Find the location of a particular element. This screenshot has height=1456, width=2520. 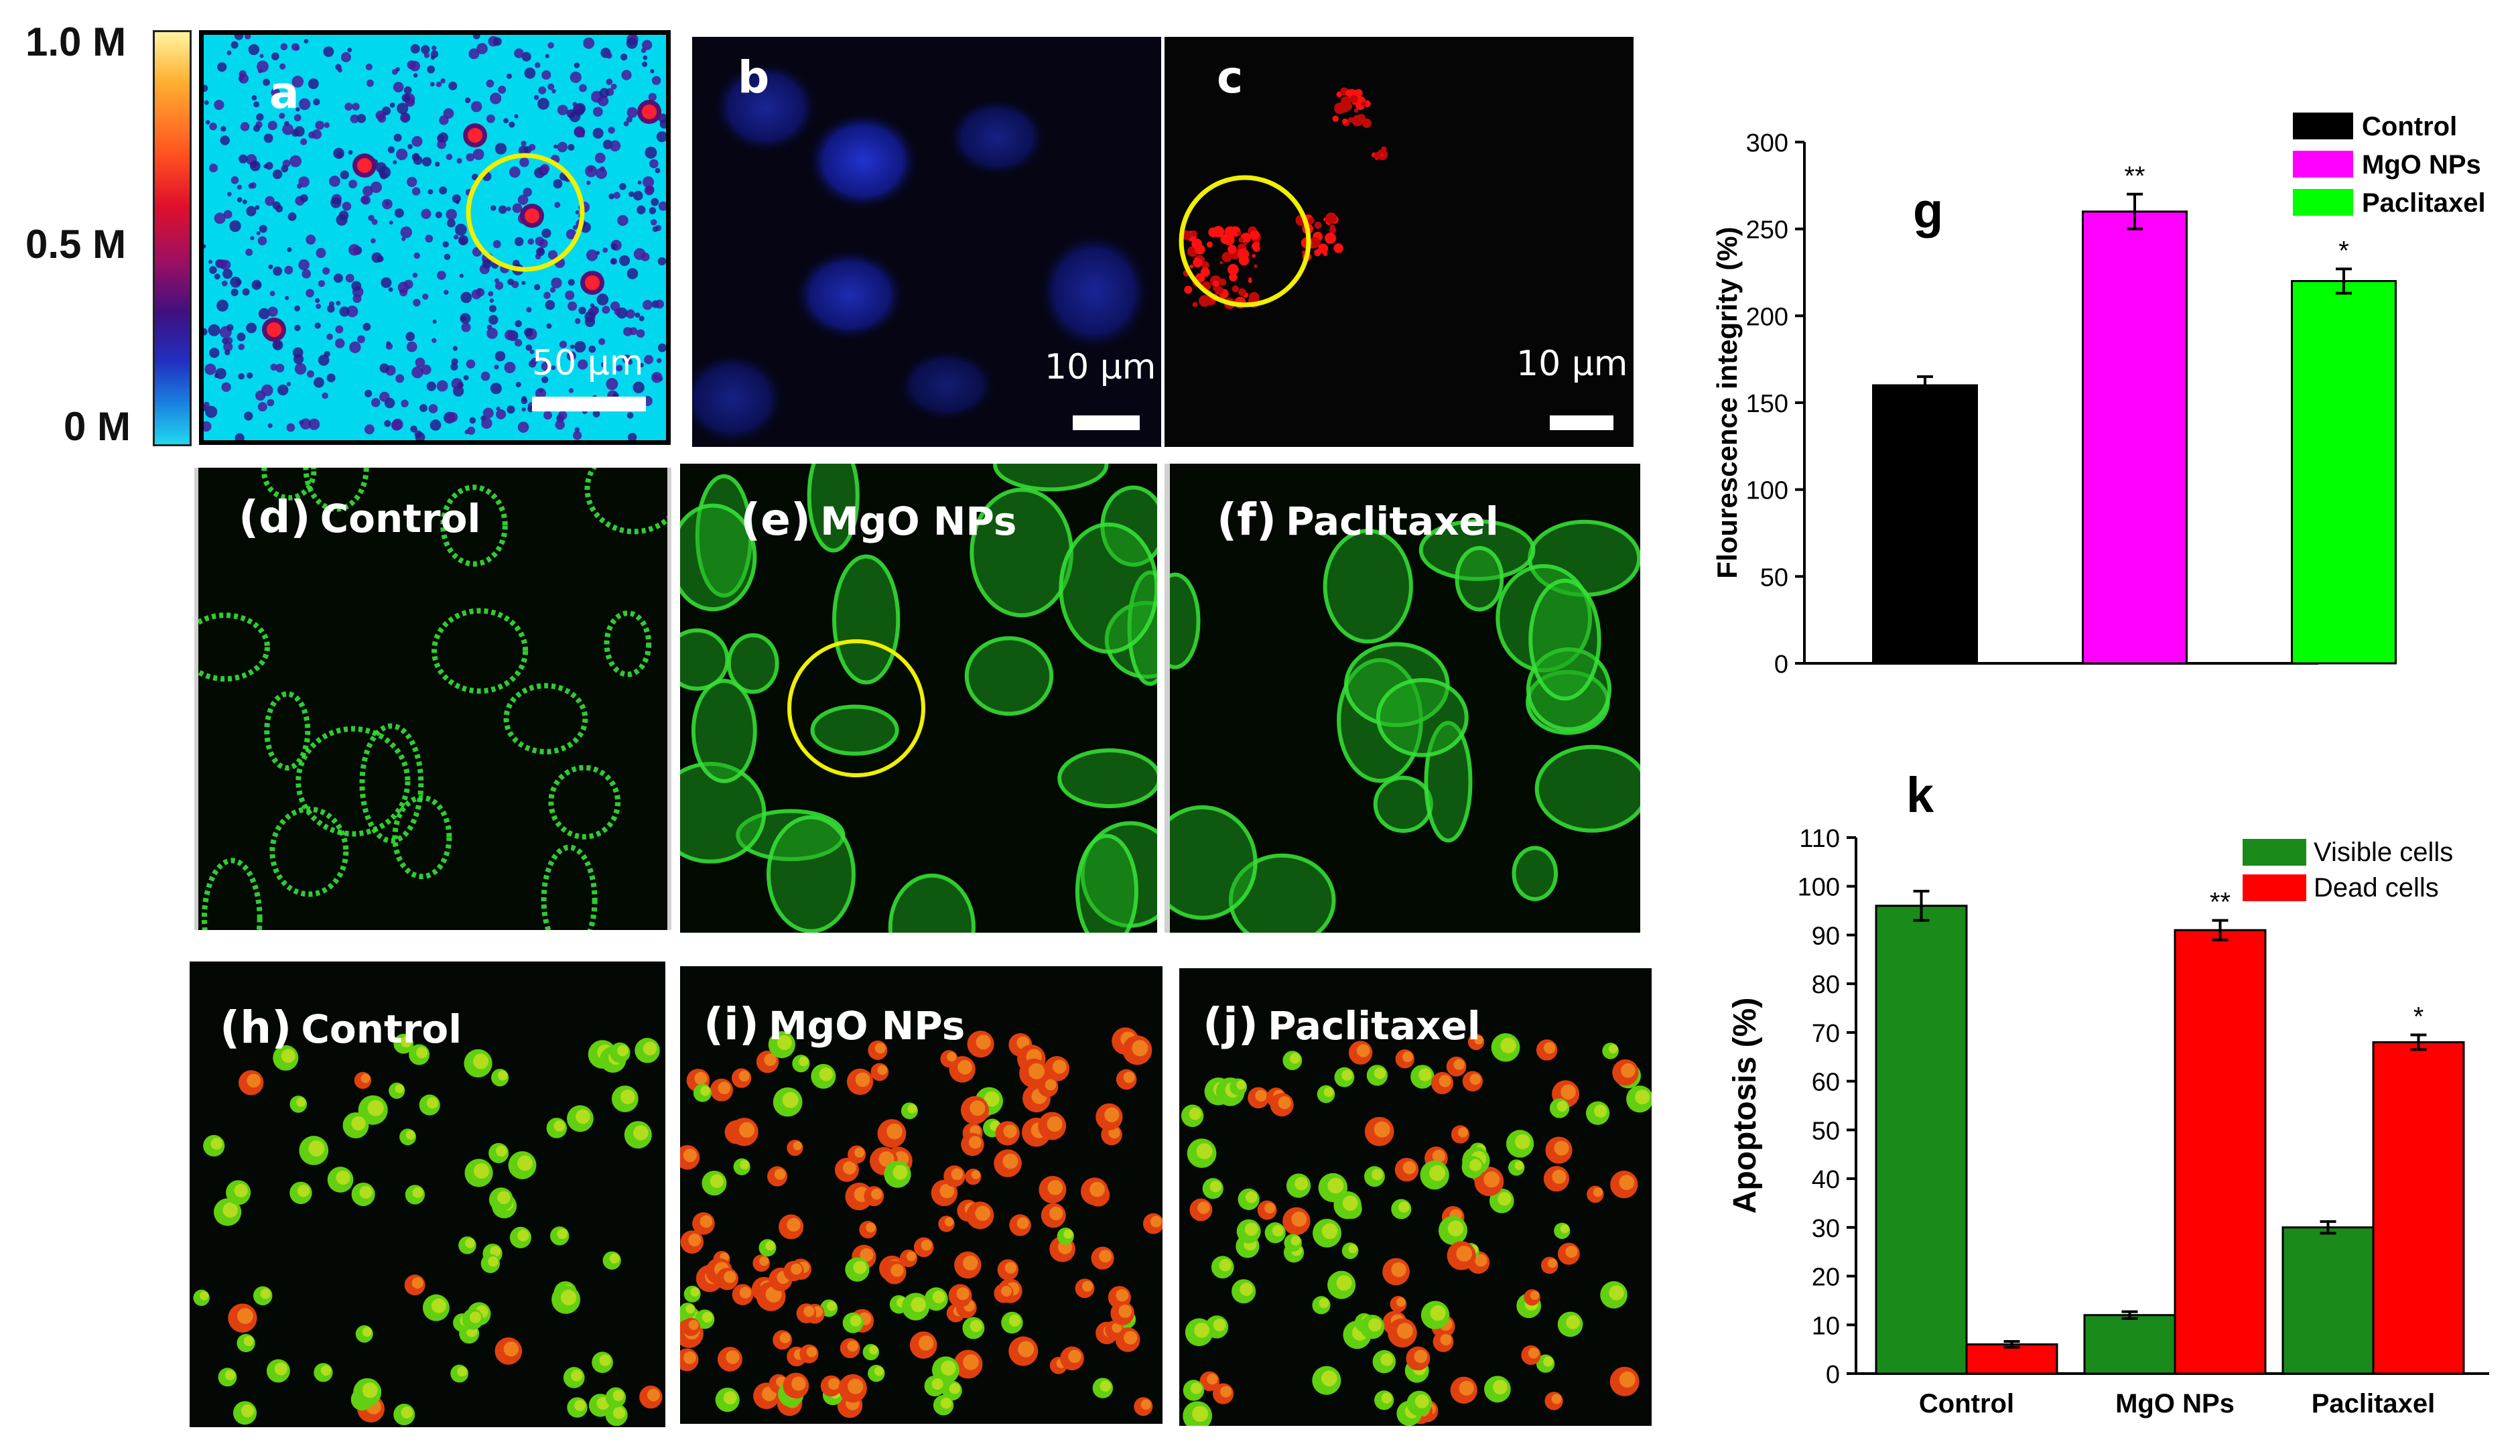

image-panel-f: (f) Paclitaxel is located at coordinates (1403, 698).